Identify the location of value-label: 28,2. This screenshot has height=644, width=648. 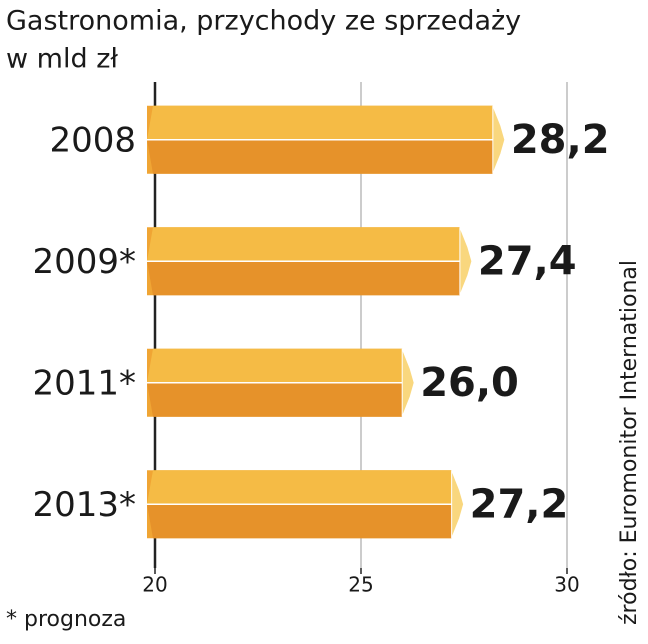
(560, 140).